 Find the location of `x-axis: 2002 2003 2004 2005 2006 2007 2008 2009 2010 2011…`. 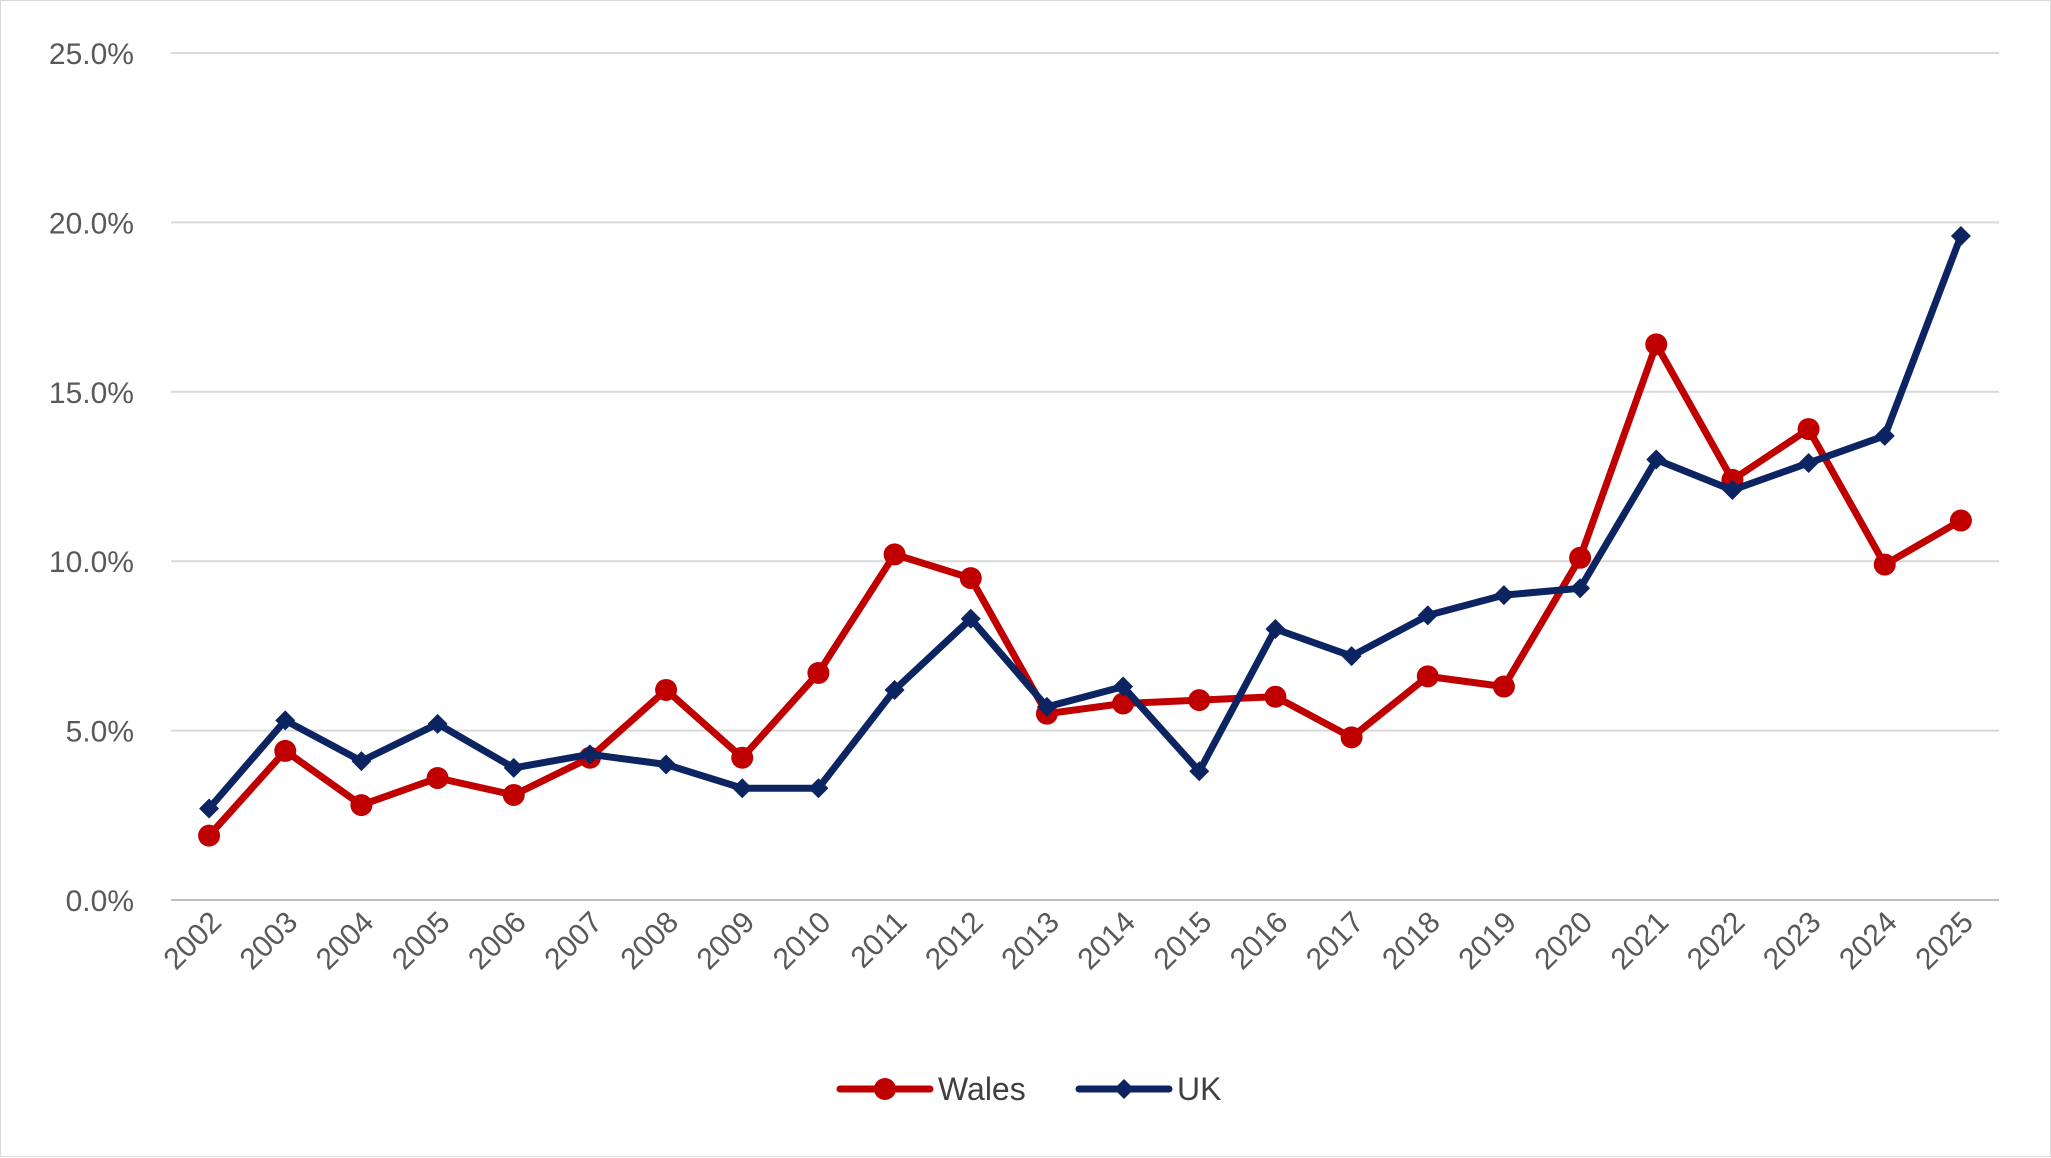

x-axis: 2002 2003 2004 2005 2006 2007 2008 2009 2010 2011… is located at coordinates (1068, 941).